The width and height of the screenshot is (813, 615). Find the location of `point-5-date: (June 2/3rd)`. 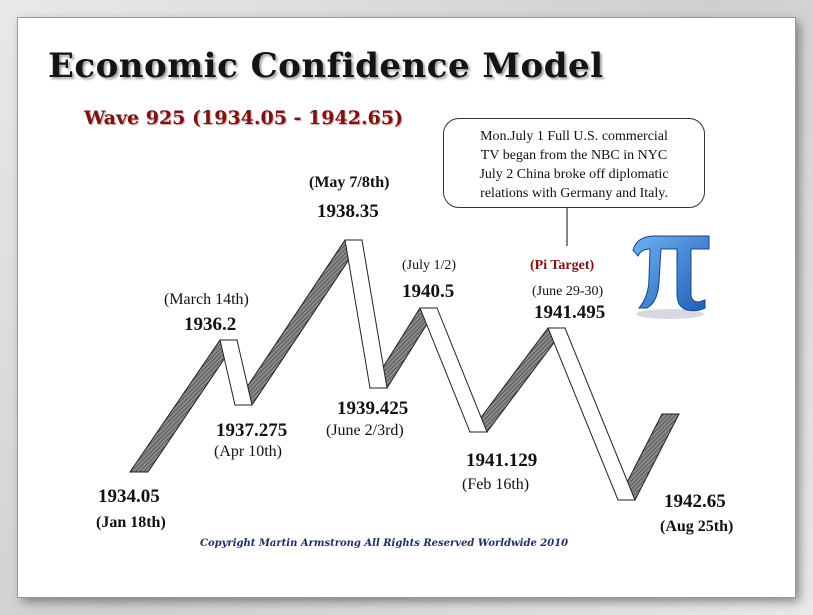

point-5-date: (June 2/3rd) is located at coordinates (365, 430).